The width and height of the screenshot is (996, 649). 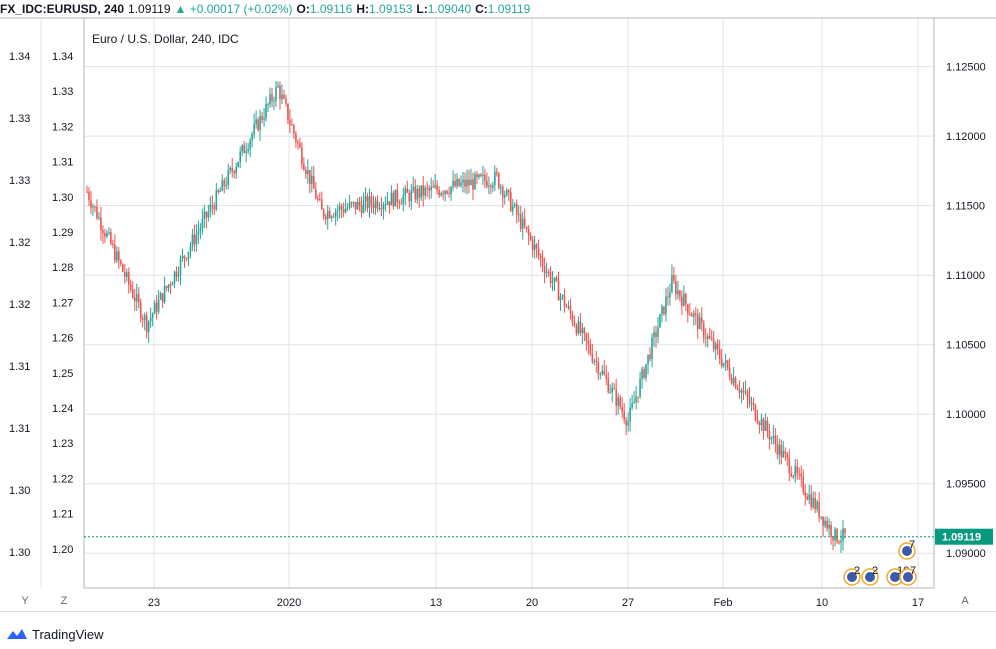 I want to click on tradingview-logo: TradingView, so click(x=55, y=634).